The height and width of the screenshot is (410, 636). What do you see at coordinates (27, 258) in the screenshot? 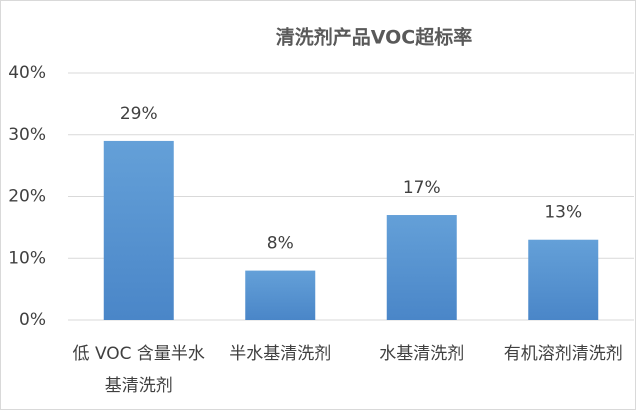
I see `y-tick-label: 10%` at bounding box center [27, 258].